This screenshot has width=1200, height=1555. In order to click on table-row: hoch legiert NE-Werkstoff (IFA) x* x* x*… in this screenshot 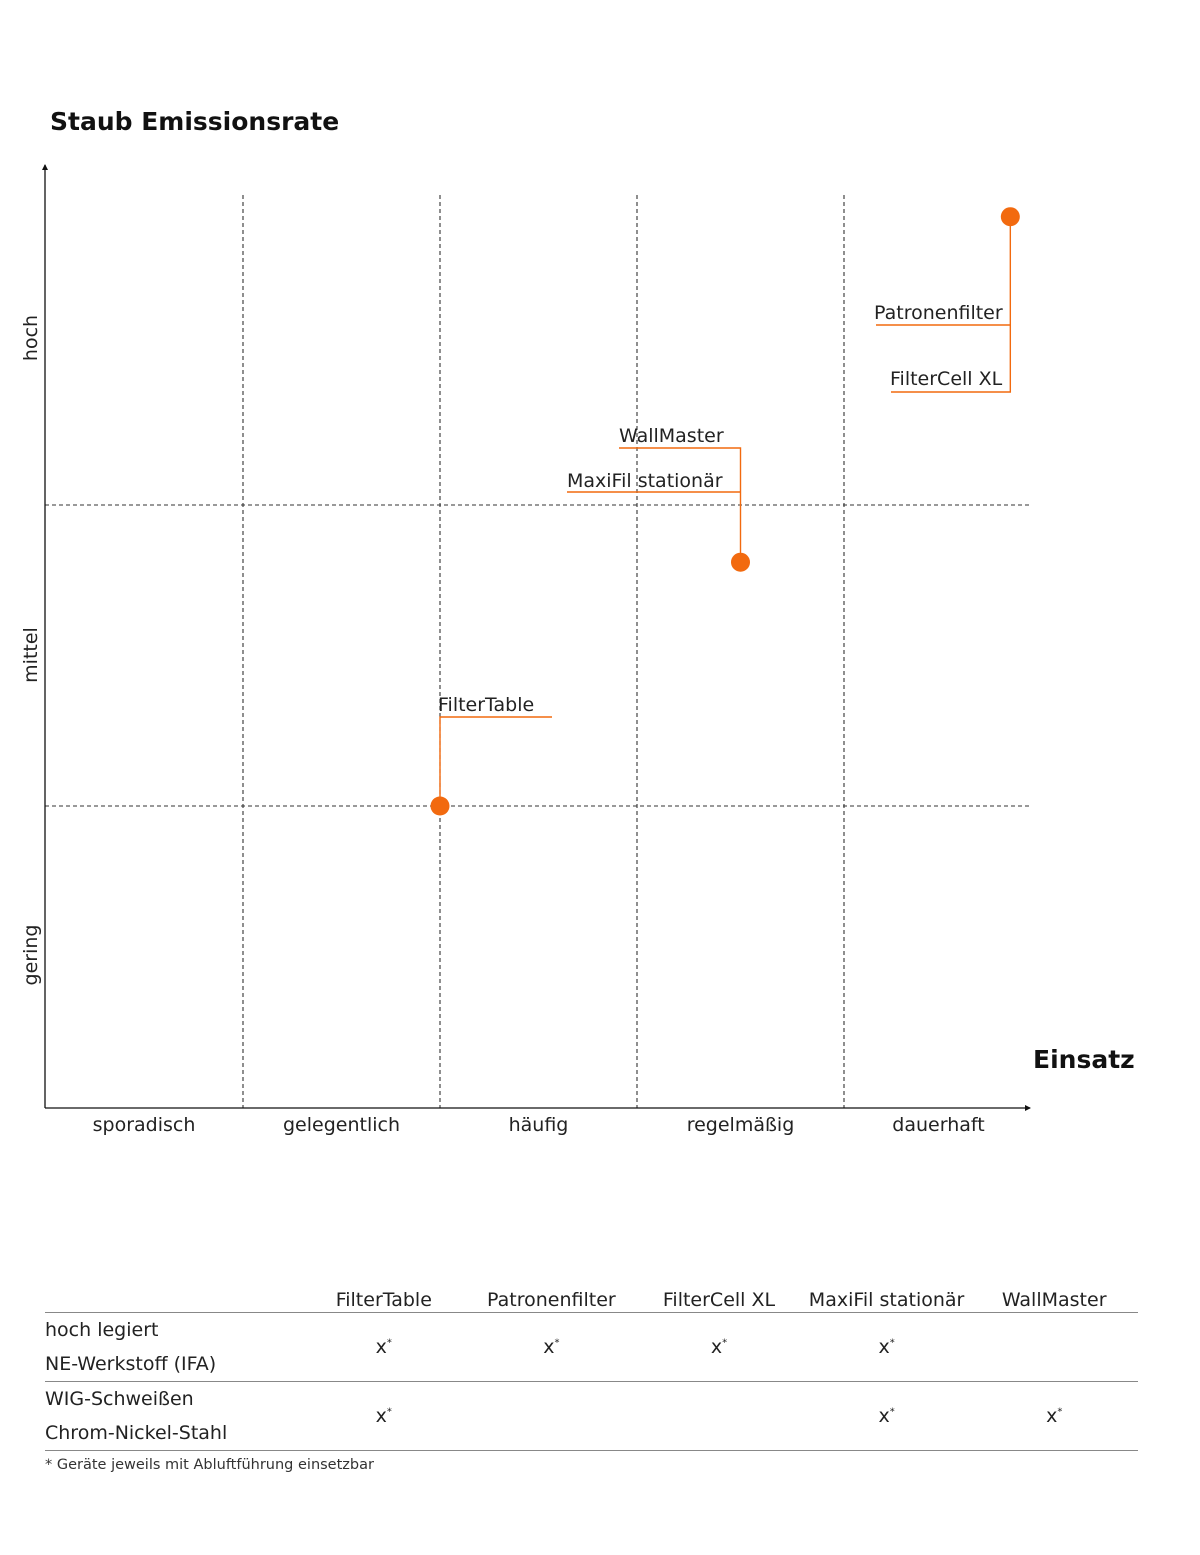, I will do `click(591, 1347)`.